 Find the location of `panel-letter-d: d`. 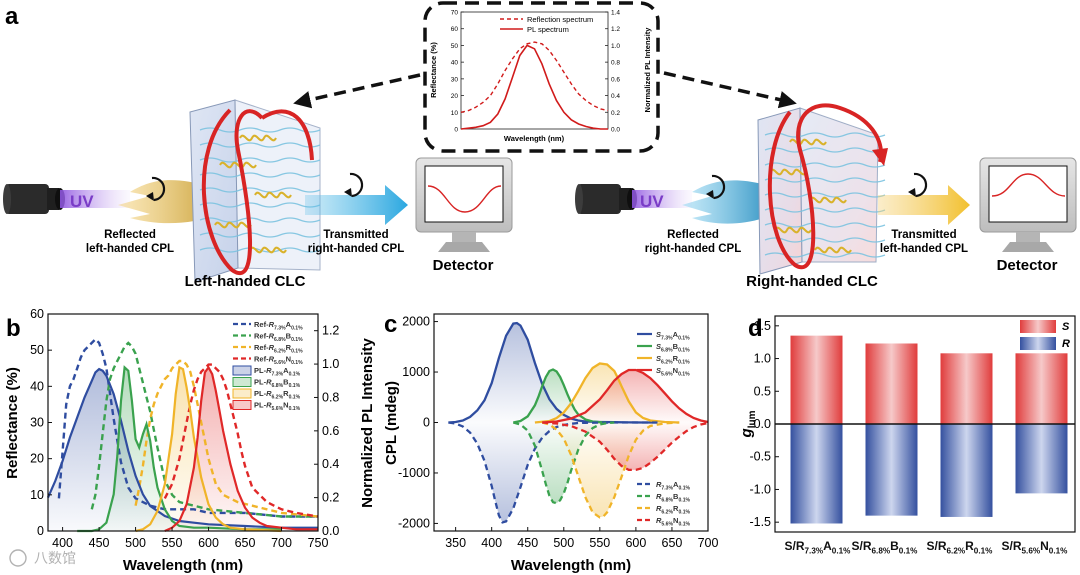

panel-letter-d: d is located at coordinates (755, 328).